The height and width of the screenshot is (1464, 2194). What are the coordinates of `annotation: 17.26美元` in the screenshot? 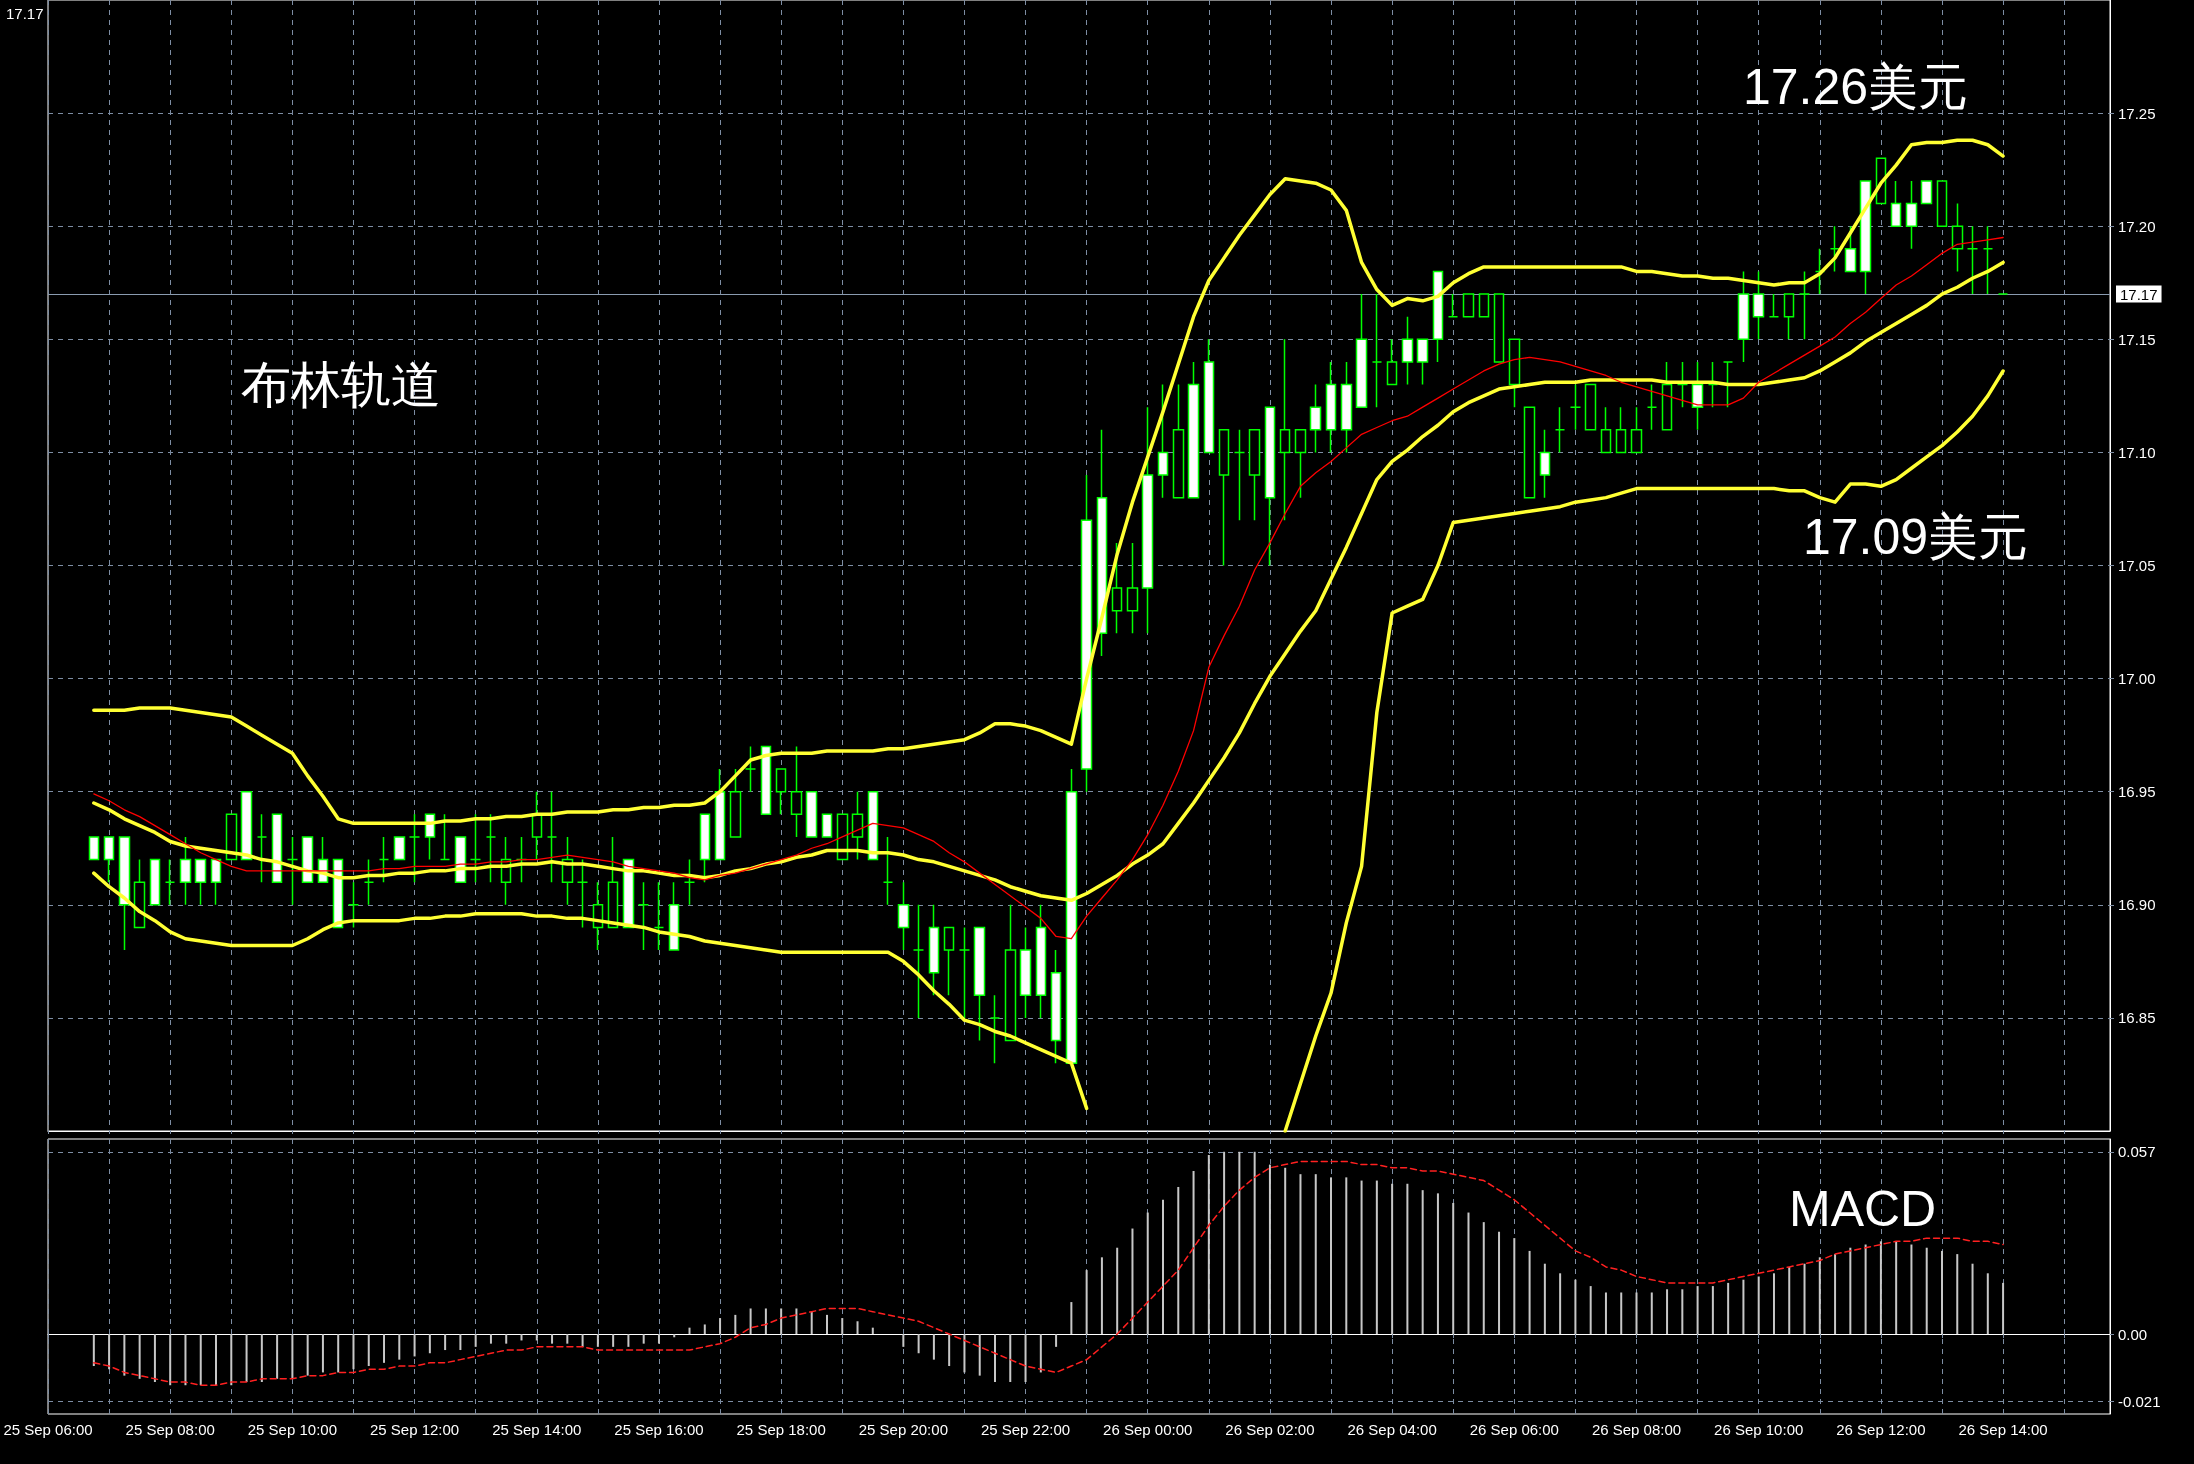 It's located at (1856, 87).